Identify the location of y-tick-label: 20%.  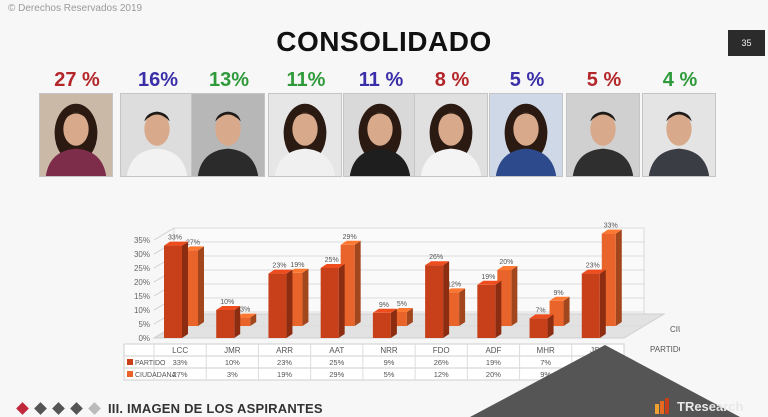
(142, 282).